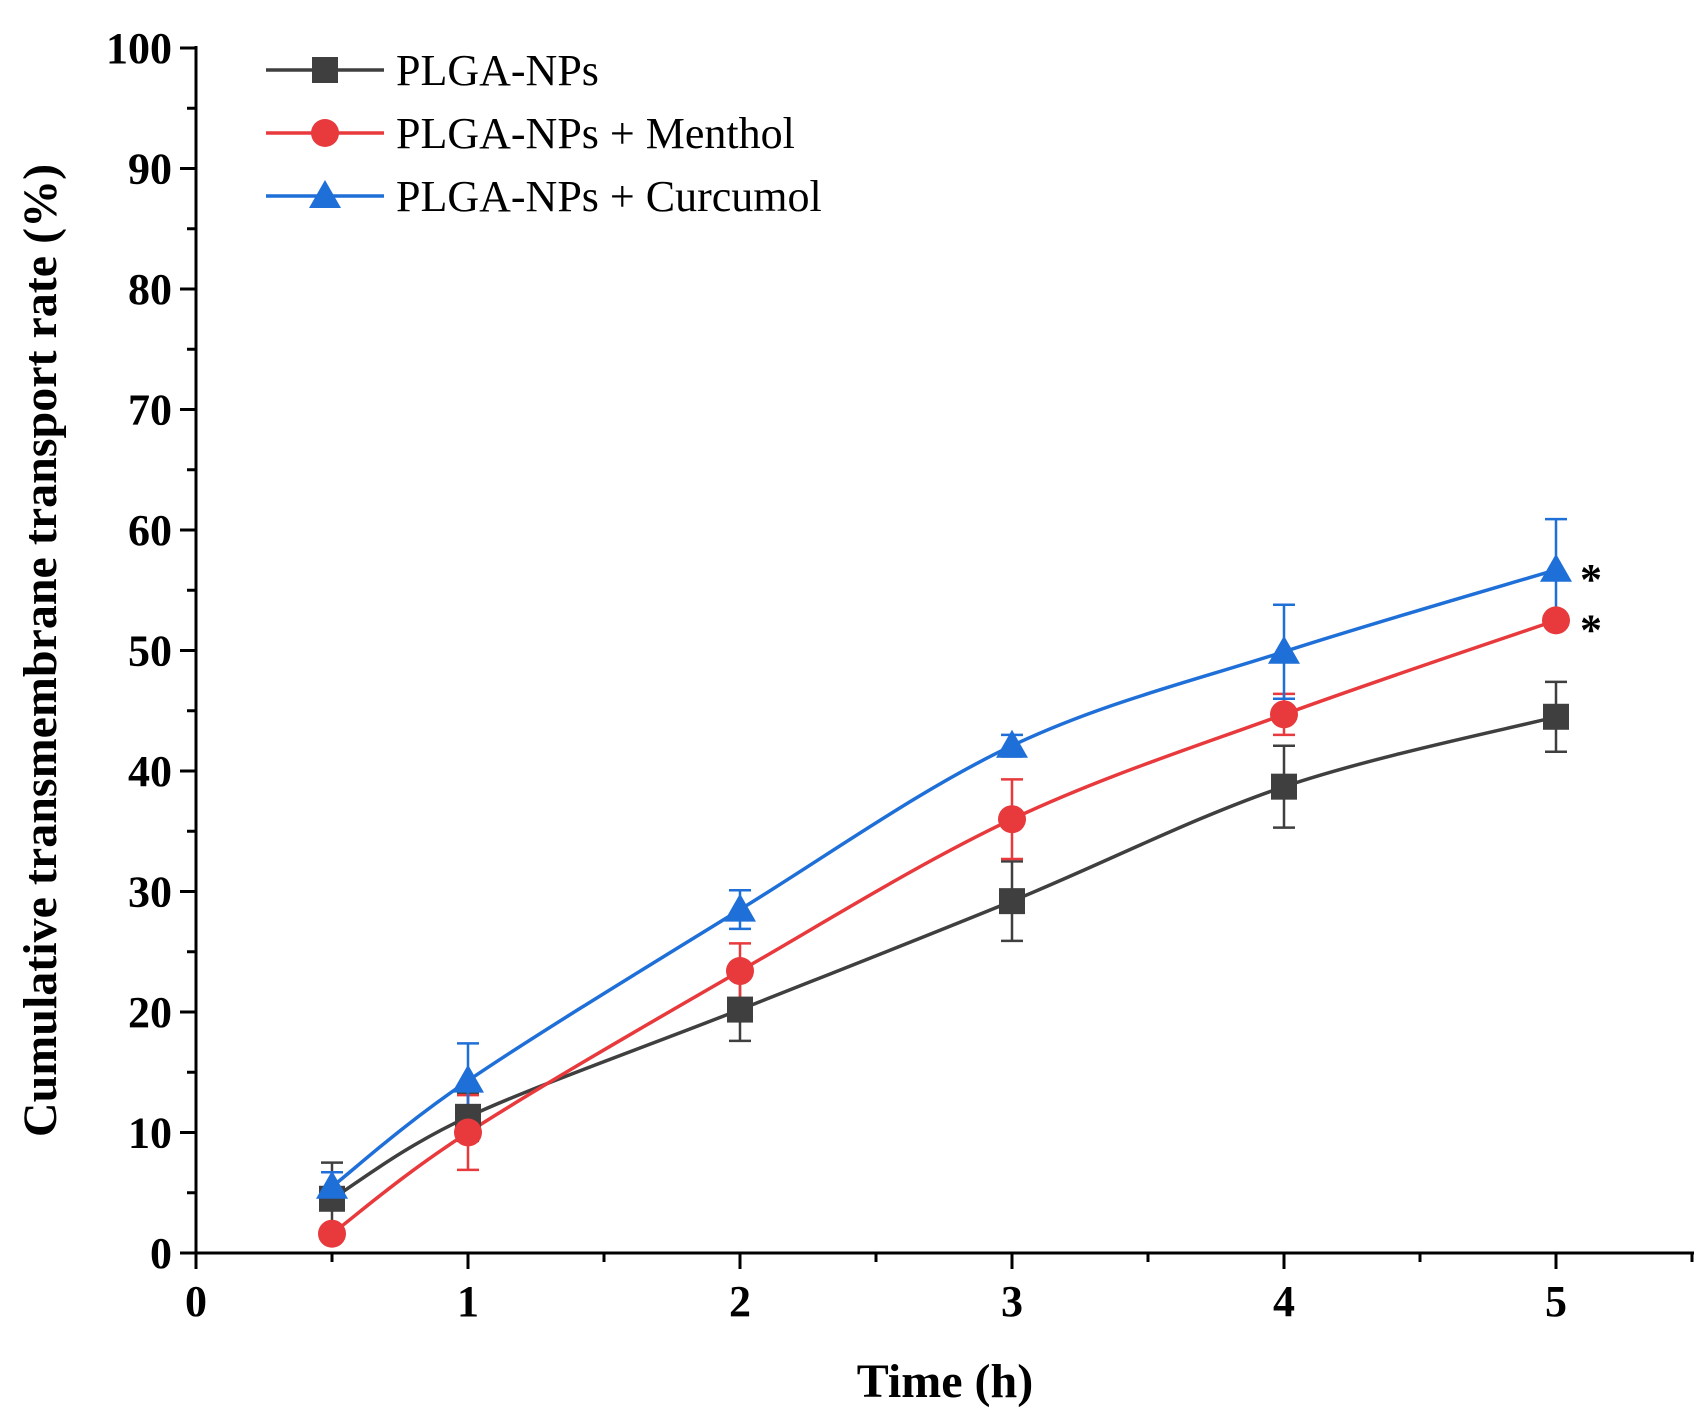  What do you see at coordinates (150, 1133) in the screenshot?
I see `y-tick-label: 10` at bounding box center [150, 1133].